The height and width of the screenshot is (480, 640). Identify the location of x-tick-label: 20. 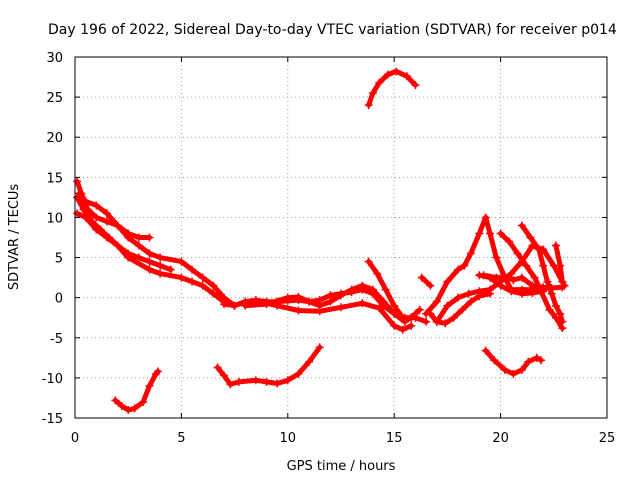
(500, 438).